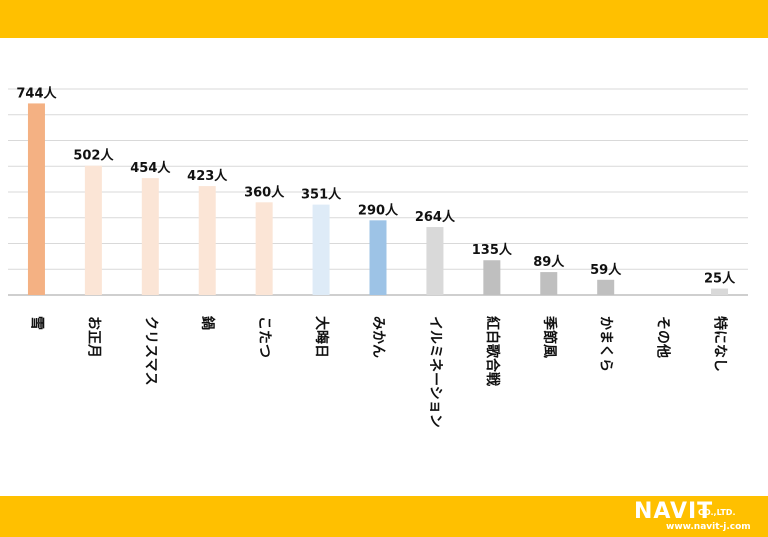 The height and width of the screenshot is (537, 768). What do you see at coordinates (384, 19) in the screenshot?
I see `top-banner` at bounding box center [384, 19].